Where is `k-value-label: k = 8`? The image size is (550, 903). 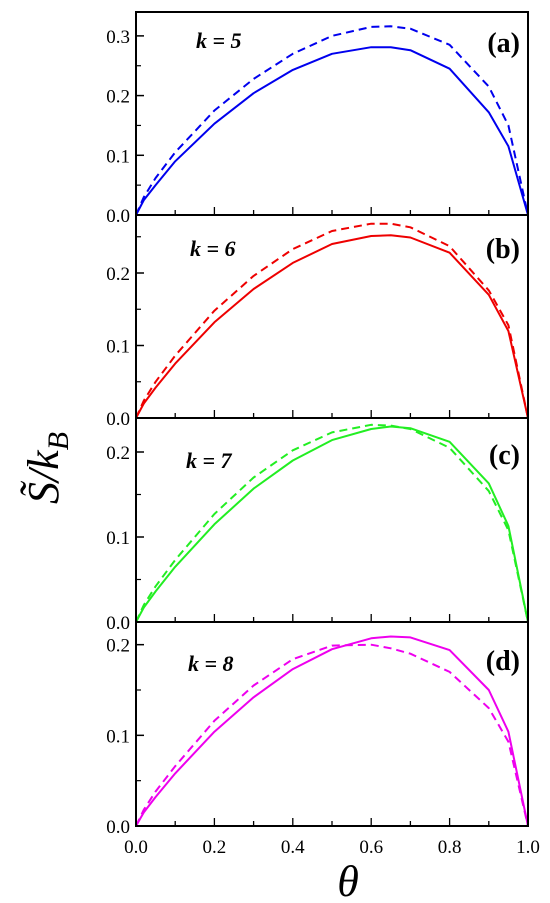
k-value-label: k = 8 is located at coordinates (211, 663).